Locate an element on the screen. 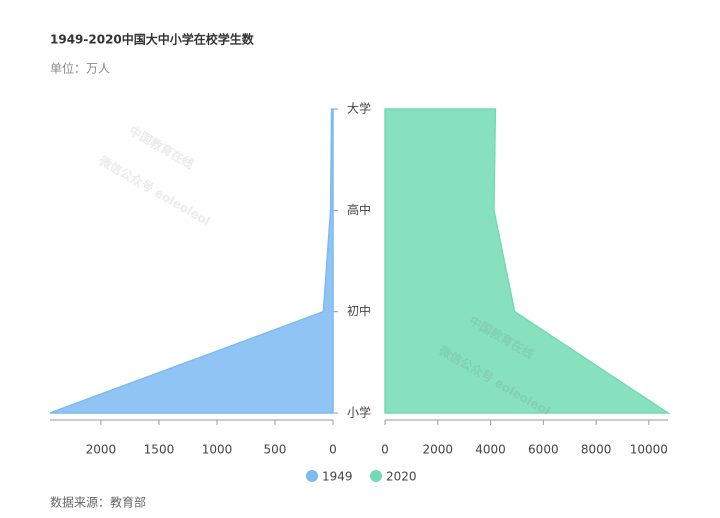 This screenshot has height=518, width=720. category-label: 小学 is located at coordinates (359, 412).